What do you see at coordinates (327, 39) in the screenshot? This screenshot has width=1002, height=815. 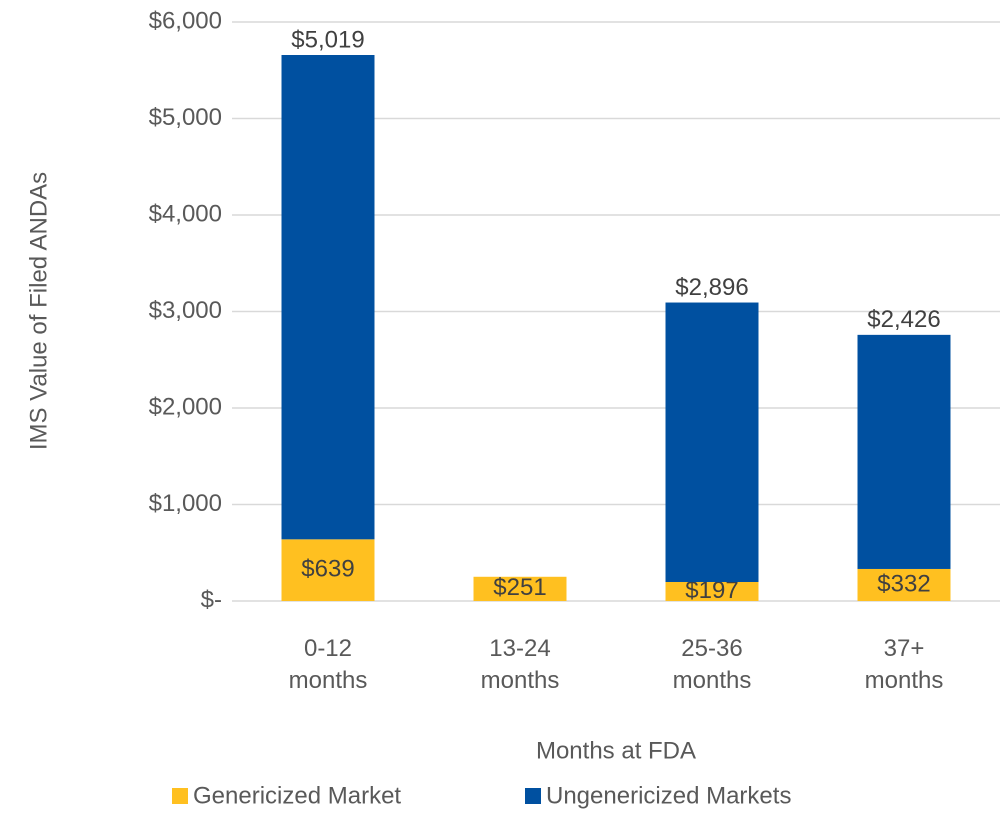 I see `data-label: $5,019` at bounding box center [327, 39].